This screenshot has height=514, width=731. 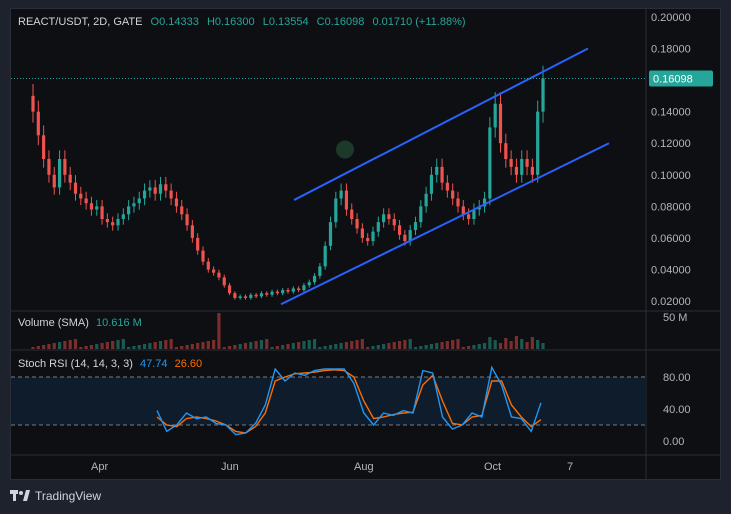 What do you see at coordinates (673, 442) in the screenshot?
I see `rsi-tick: 0.00` at bounding box center [673, 442].